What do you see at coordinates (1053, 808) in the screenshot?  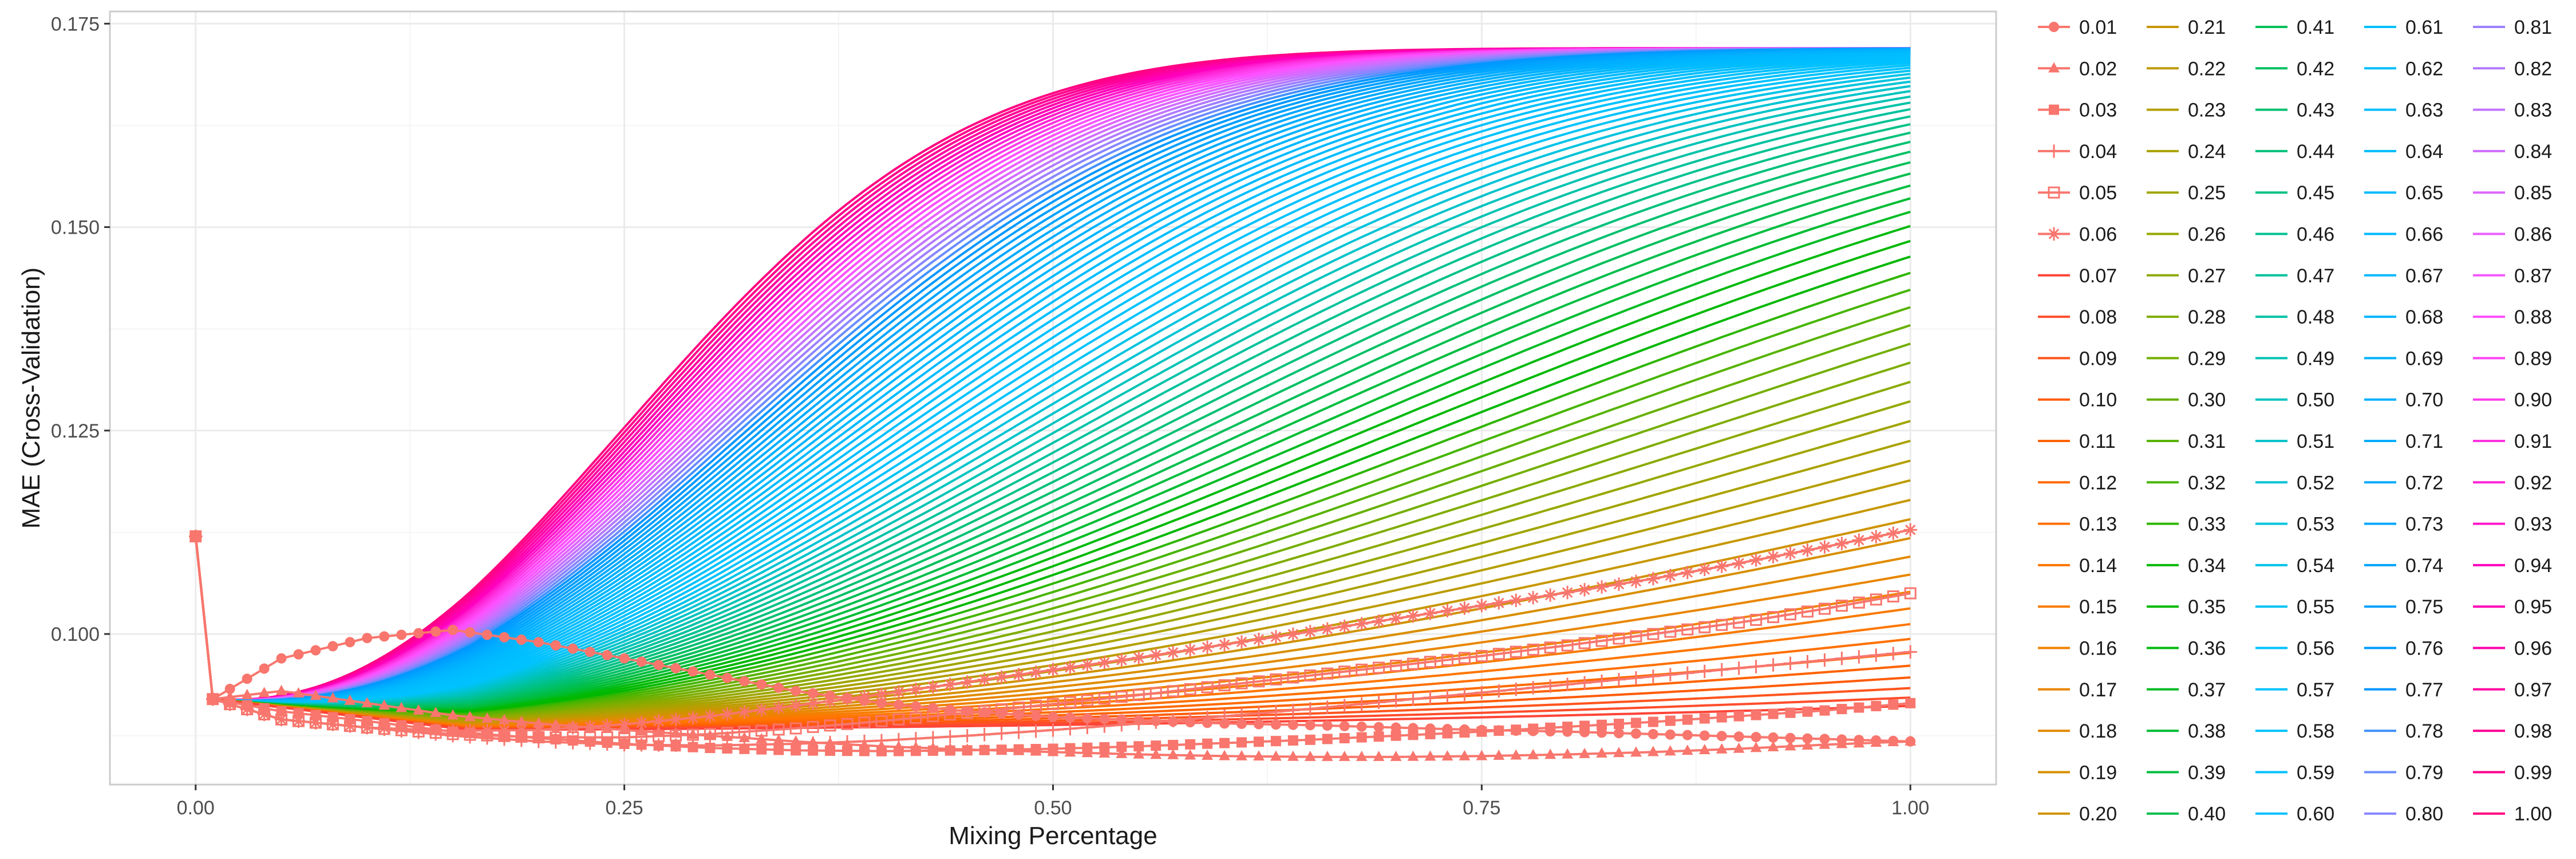 I see `x-tick-label: 0.50` at bounding box center [1053, 808].